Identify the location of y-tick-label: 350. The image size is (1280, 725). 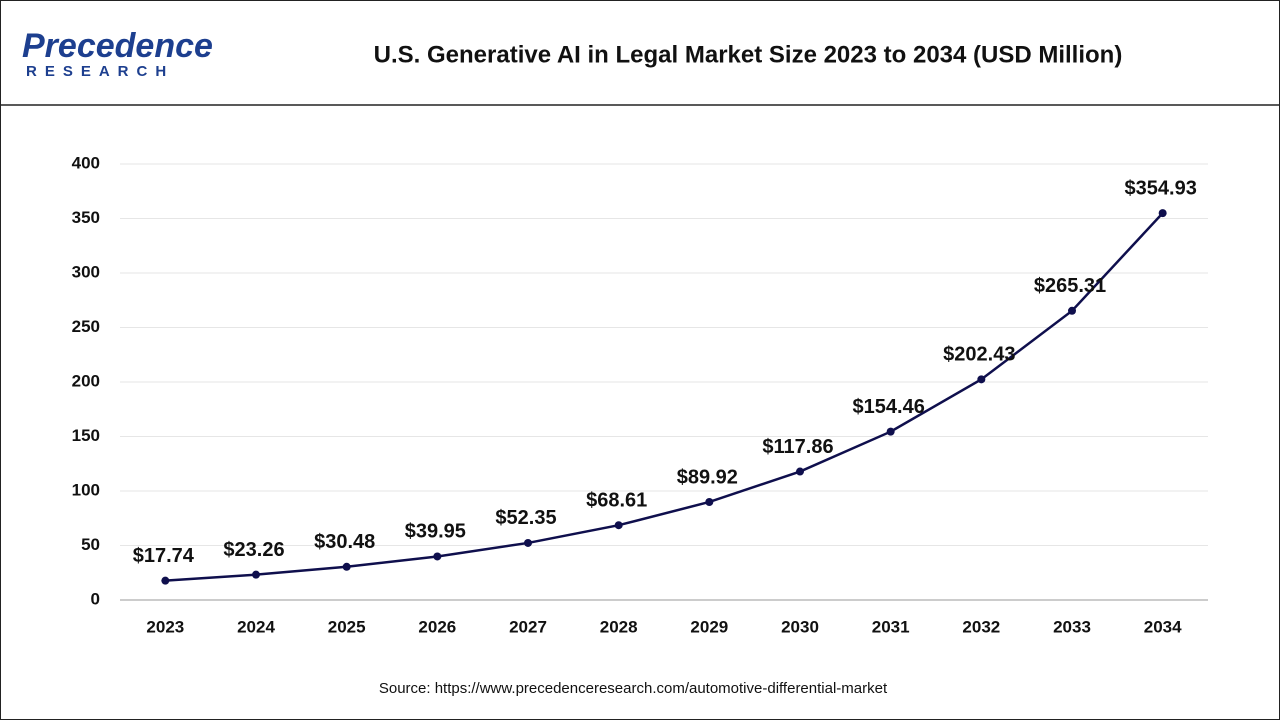
(86, 217).